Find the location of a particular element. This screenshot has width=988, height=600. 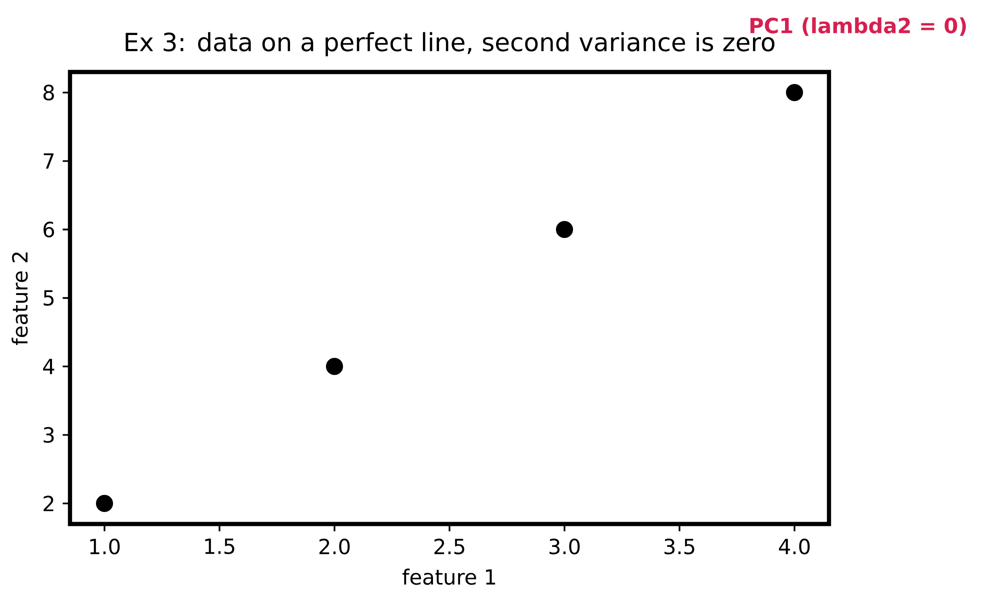

y-tick-label: 8 is located at coordinates (49, 92).